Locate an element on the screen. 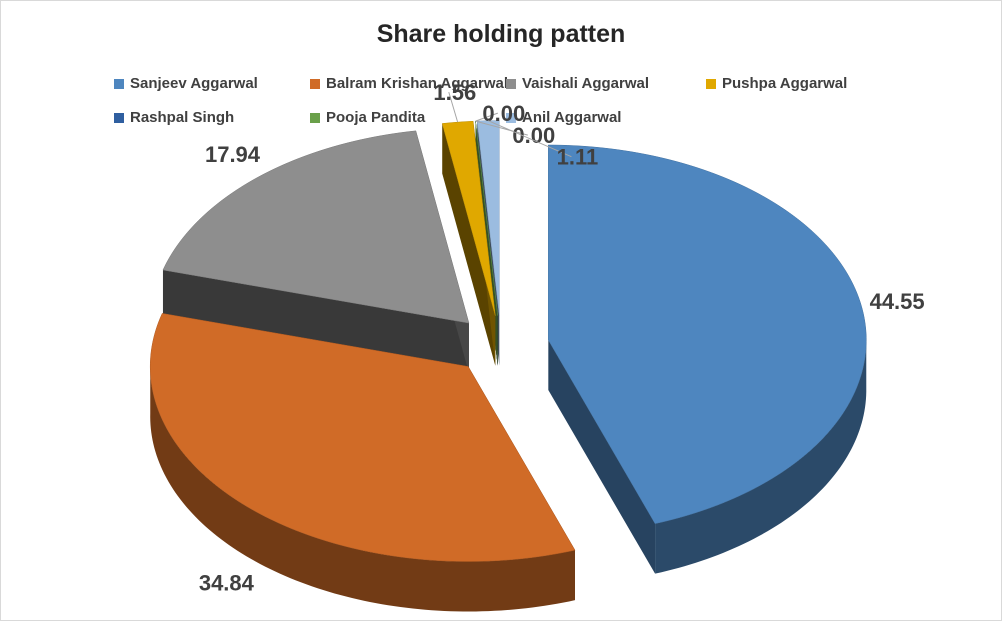  legend-item-anil-aggarwal: Anil Aggarwal is located at coordinates (563, 117).